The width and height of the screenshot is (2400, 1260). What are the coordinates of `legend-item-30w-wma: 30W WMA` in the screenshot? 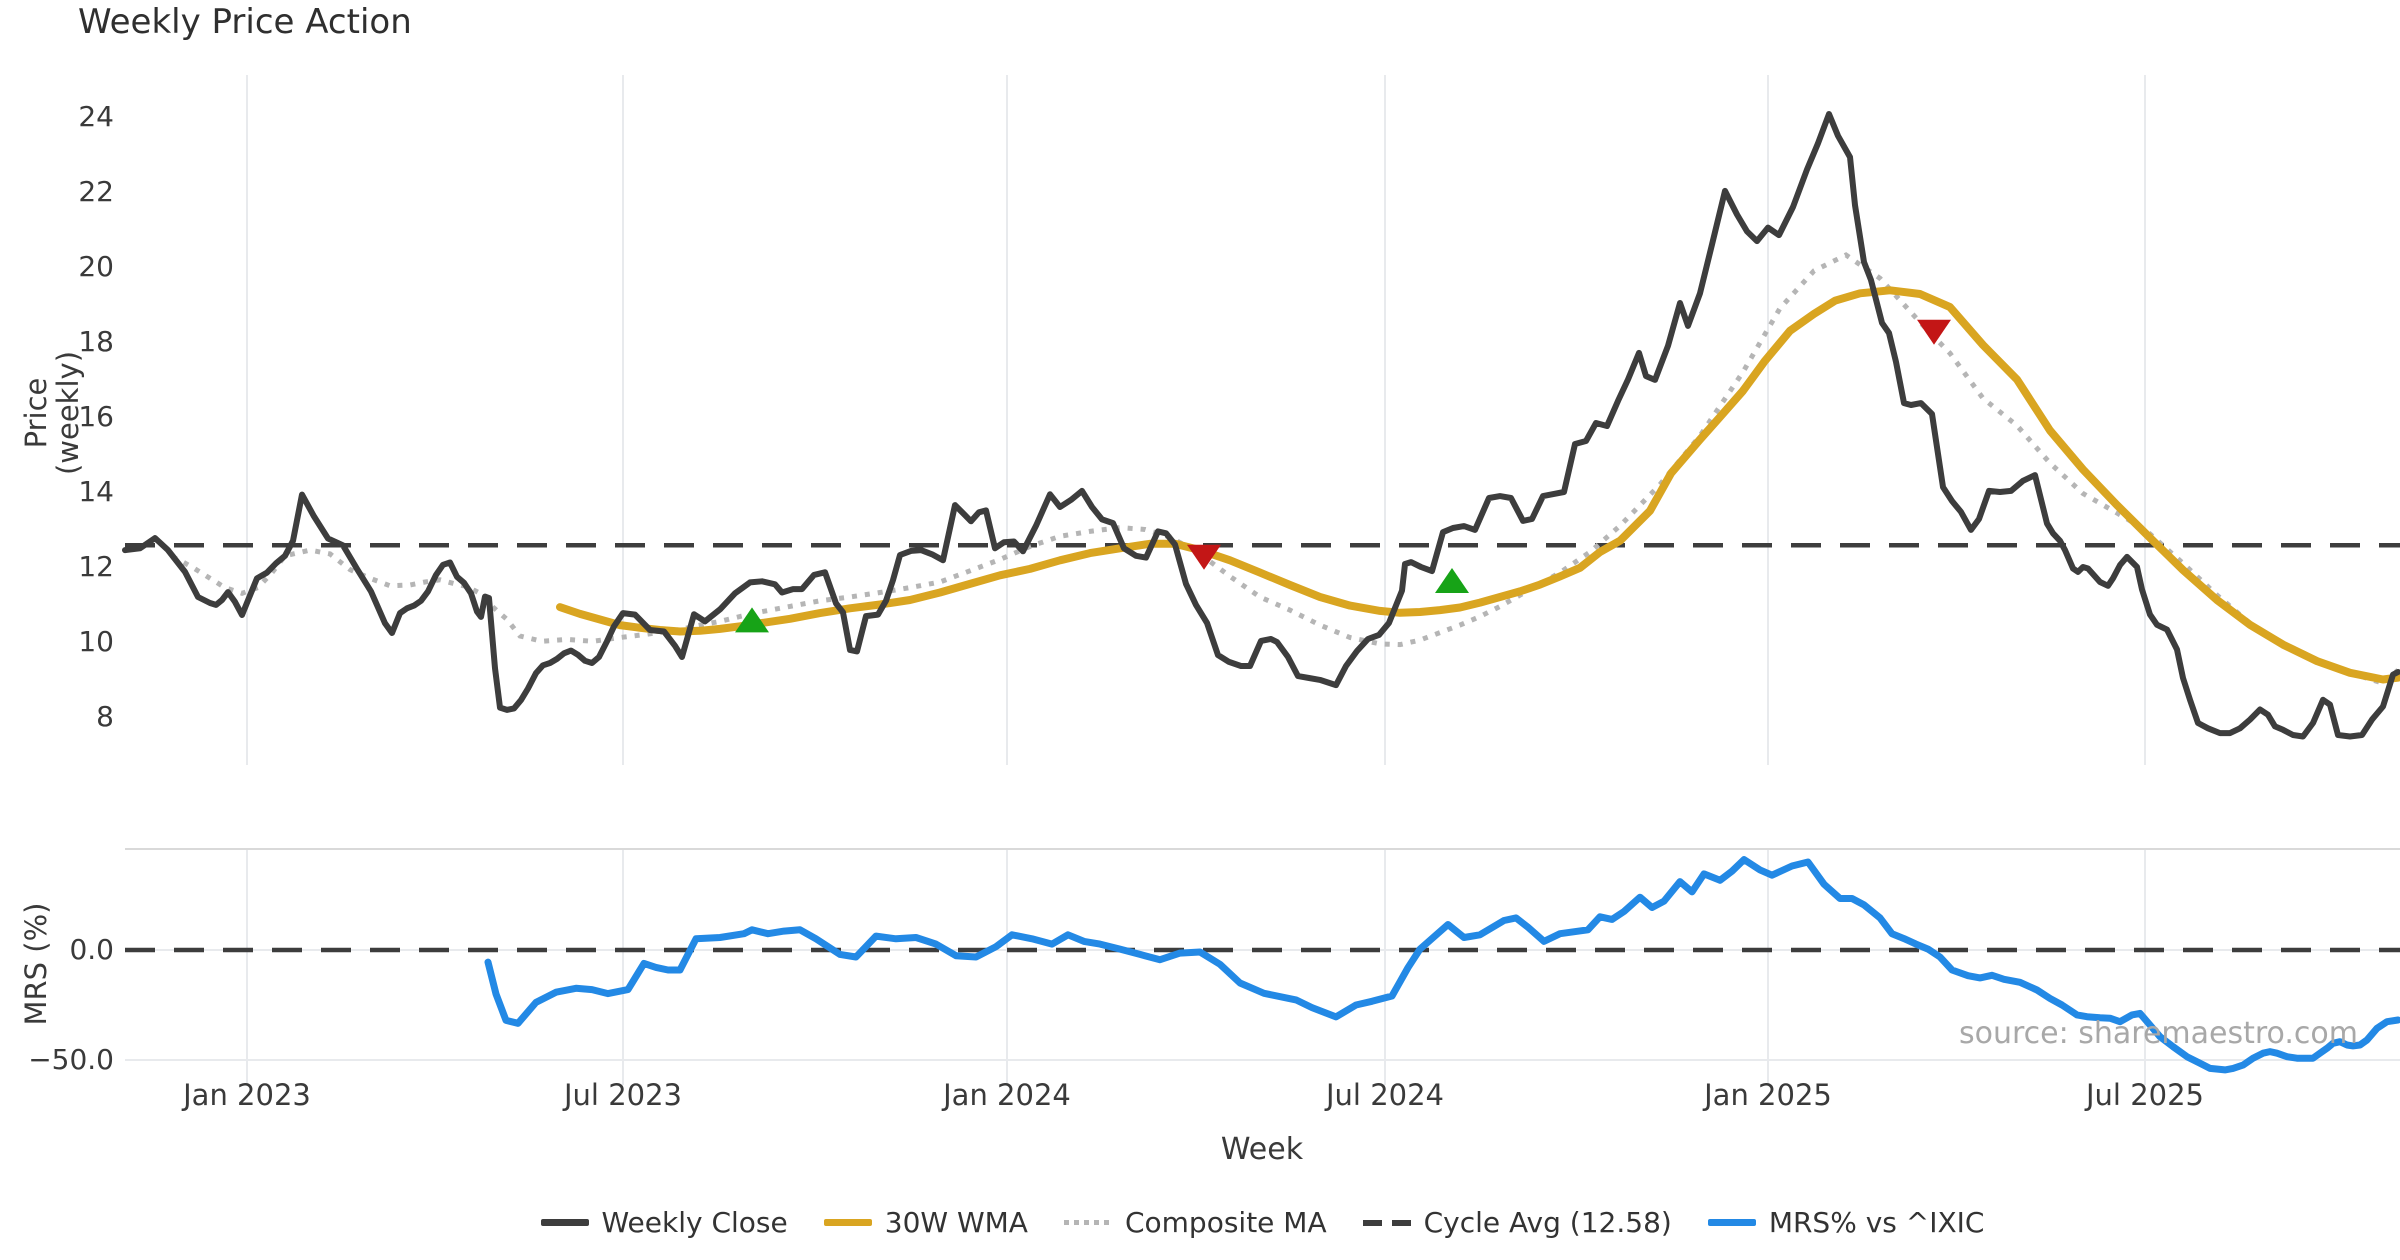 It's located at (925, 1222).